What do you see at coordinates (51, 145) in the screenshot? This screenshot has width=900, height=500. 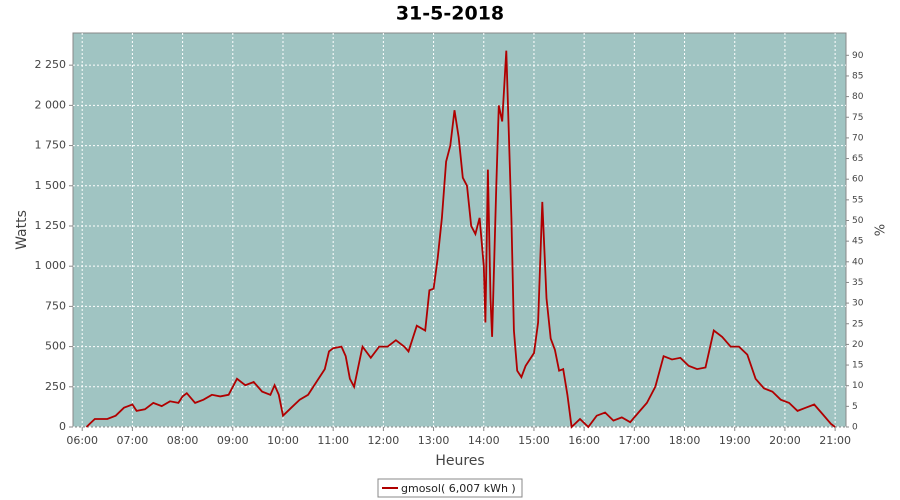 I see `y-tick-label: 1 750` at bounding box center [51, 145].